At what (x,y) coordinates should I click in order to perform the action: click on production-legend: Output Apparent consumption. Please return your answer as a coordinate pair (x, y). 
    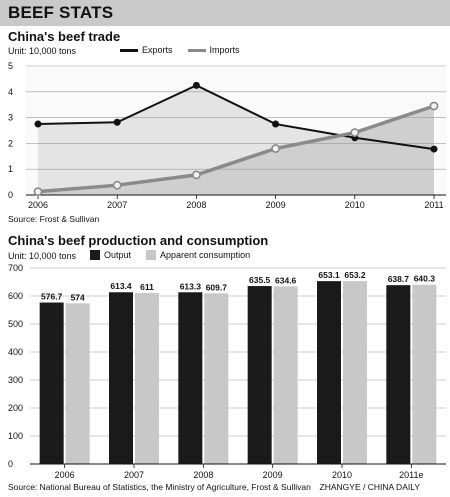
    Looking at the image, I should click on (175, 255).